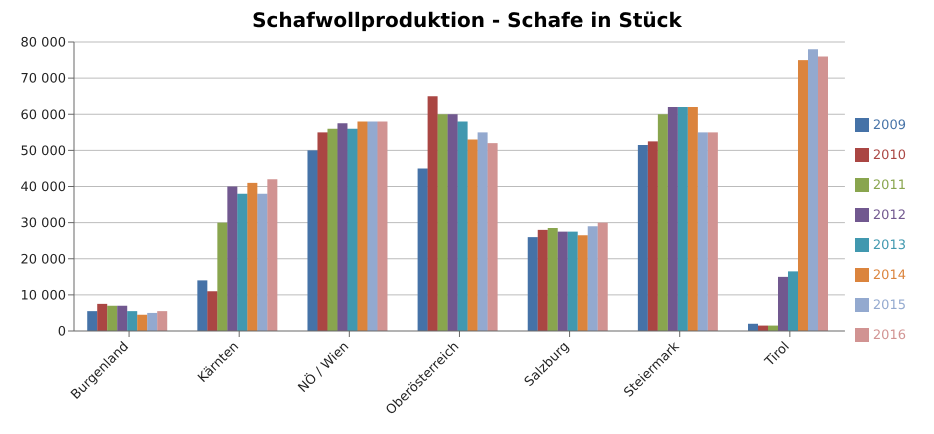 The image size is (934, 434). Describe the element at coordinates (889, 155) in the screenshot. I see `legend-label: 2010` at that location.